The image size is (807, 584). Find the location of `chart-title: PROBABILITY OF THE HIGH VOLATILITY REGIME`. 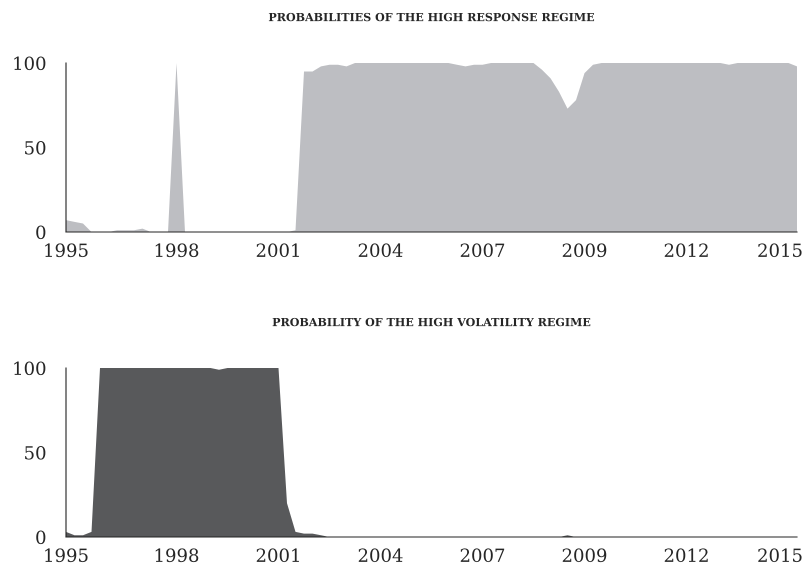

chart-title: PROBABILITY OF THE HIGH VOLATILITY REGIME is located at coordinates (431, 322).